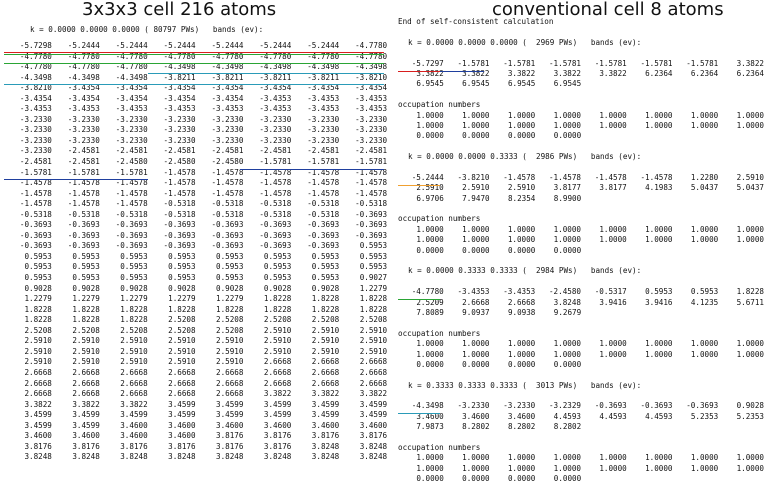 Image resolution: width=768 pixels, height=489 pixels. Describe the element at coordinates (430, 312) in the screenshot. I see `band-value: 7.8089` at that location.